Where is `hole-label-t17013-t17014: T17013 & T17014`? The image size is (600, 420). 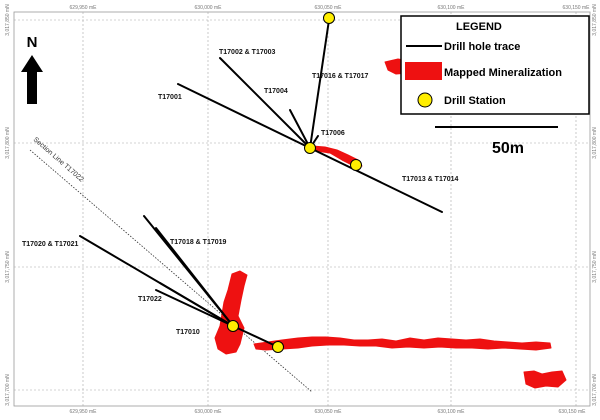 hole-label-t17013-t17014: T17013 & T17014 is located at coordinates (430, 179).